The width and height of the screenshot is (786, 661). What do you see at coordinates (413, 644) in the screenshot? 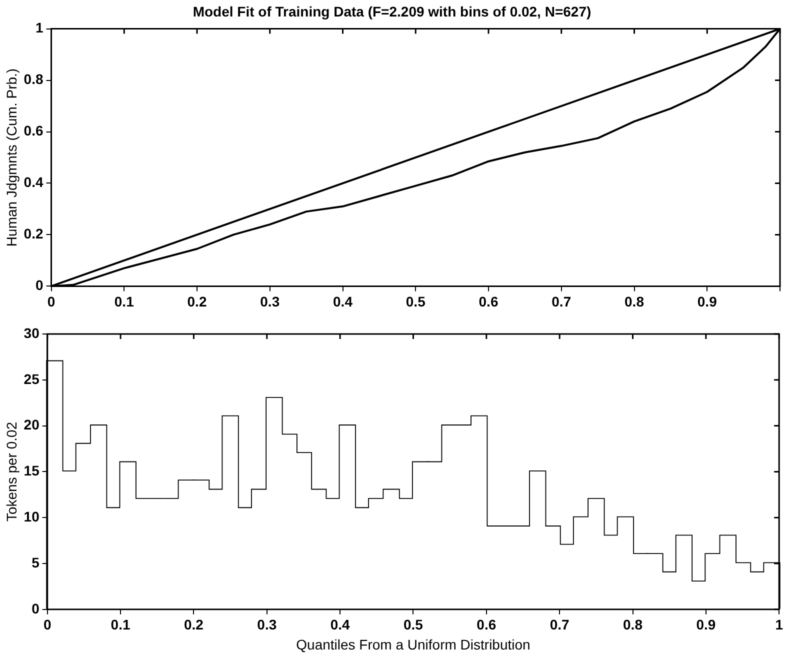
I see `x-axis-title: Quantiles From a Uniform Distribution` at bounding box center [413, 644].